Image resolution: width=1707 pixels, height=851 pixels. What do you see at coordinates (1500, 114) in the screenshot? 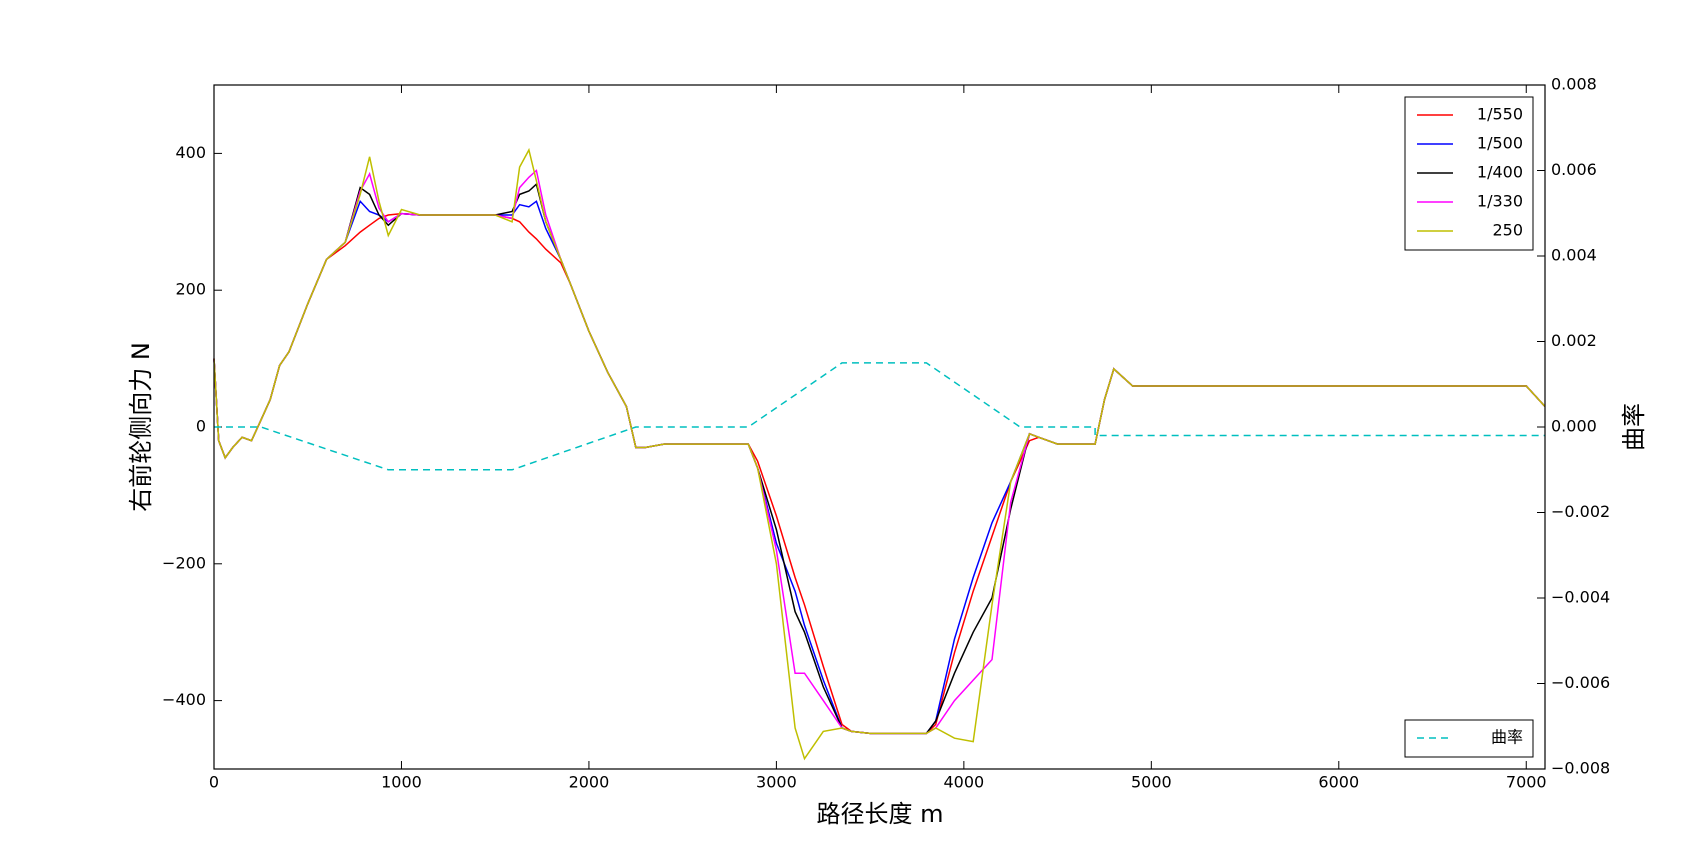
I see `legend-label: 1/550` at bounding box center [1500, 114].